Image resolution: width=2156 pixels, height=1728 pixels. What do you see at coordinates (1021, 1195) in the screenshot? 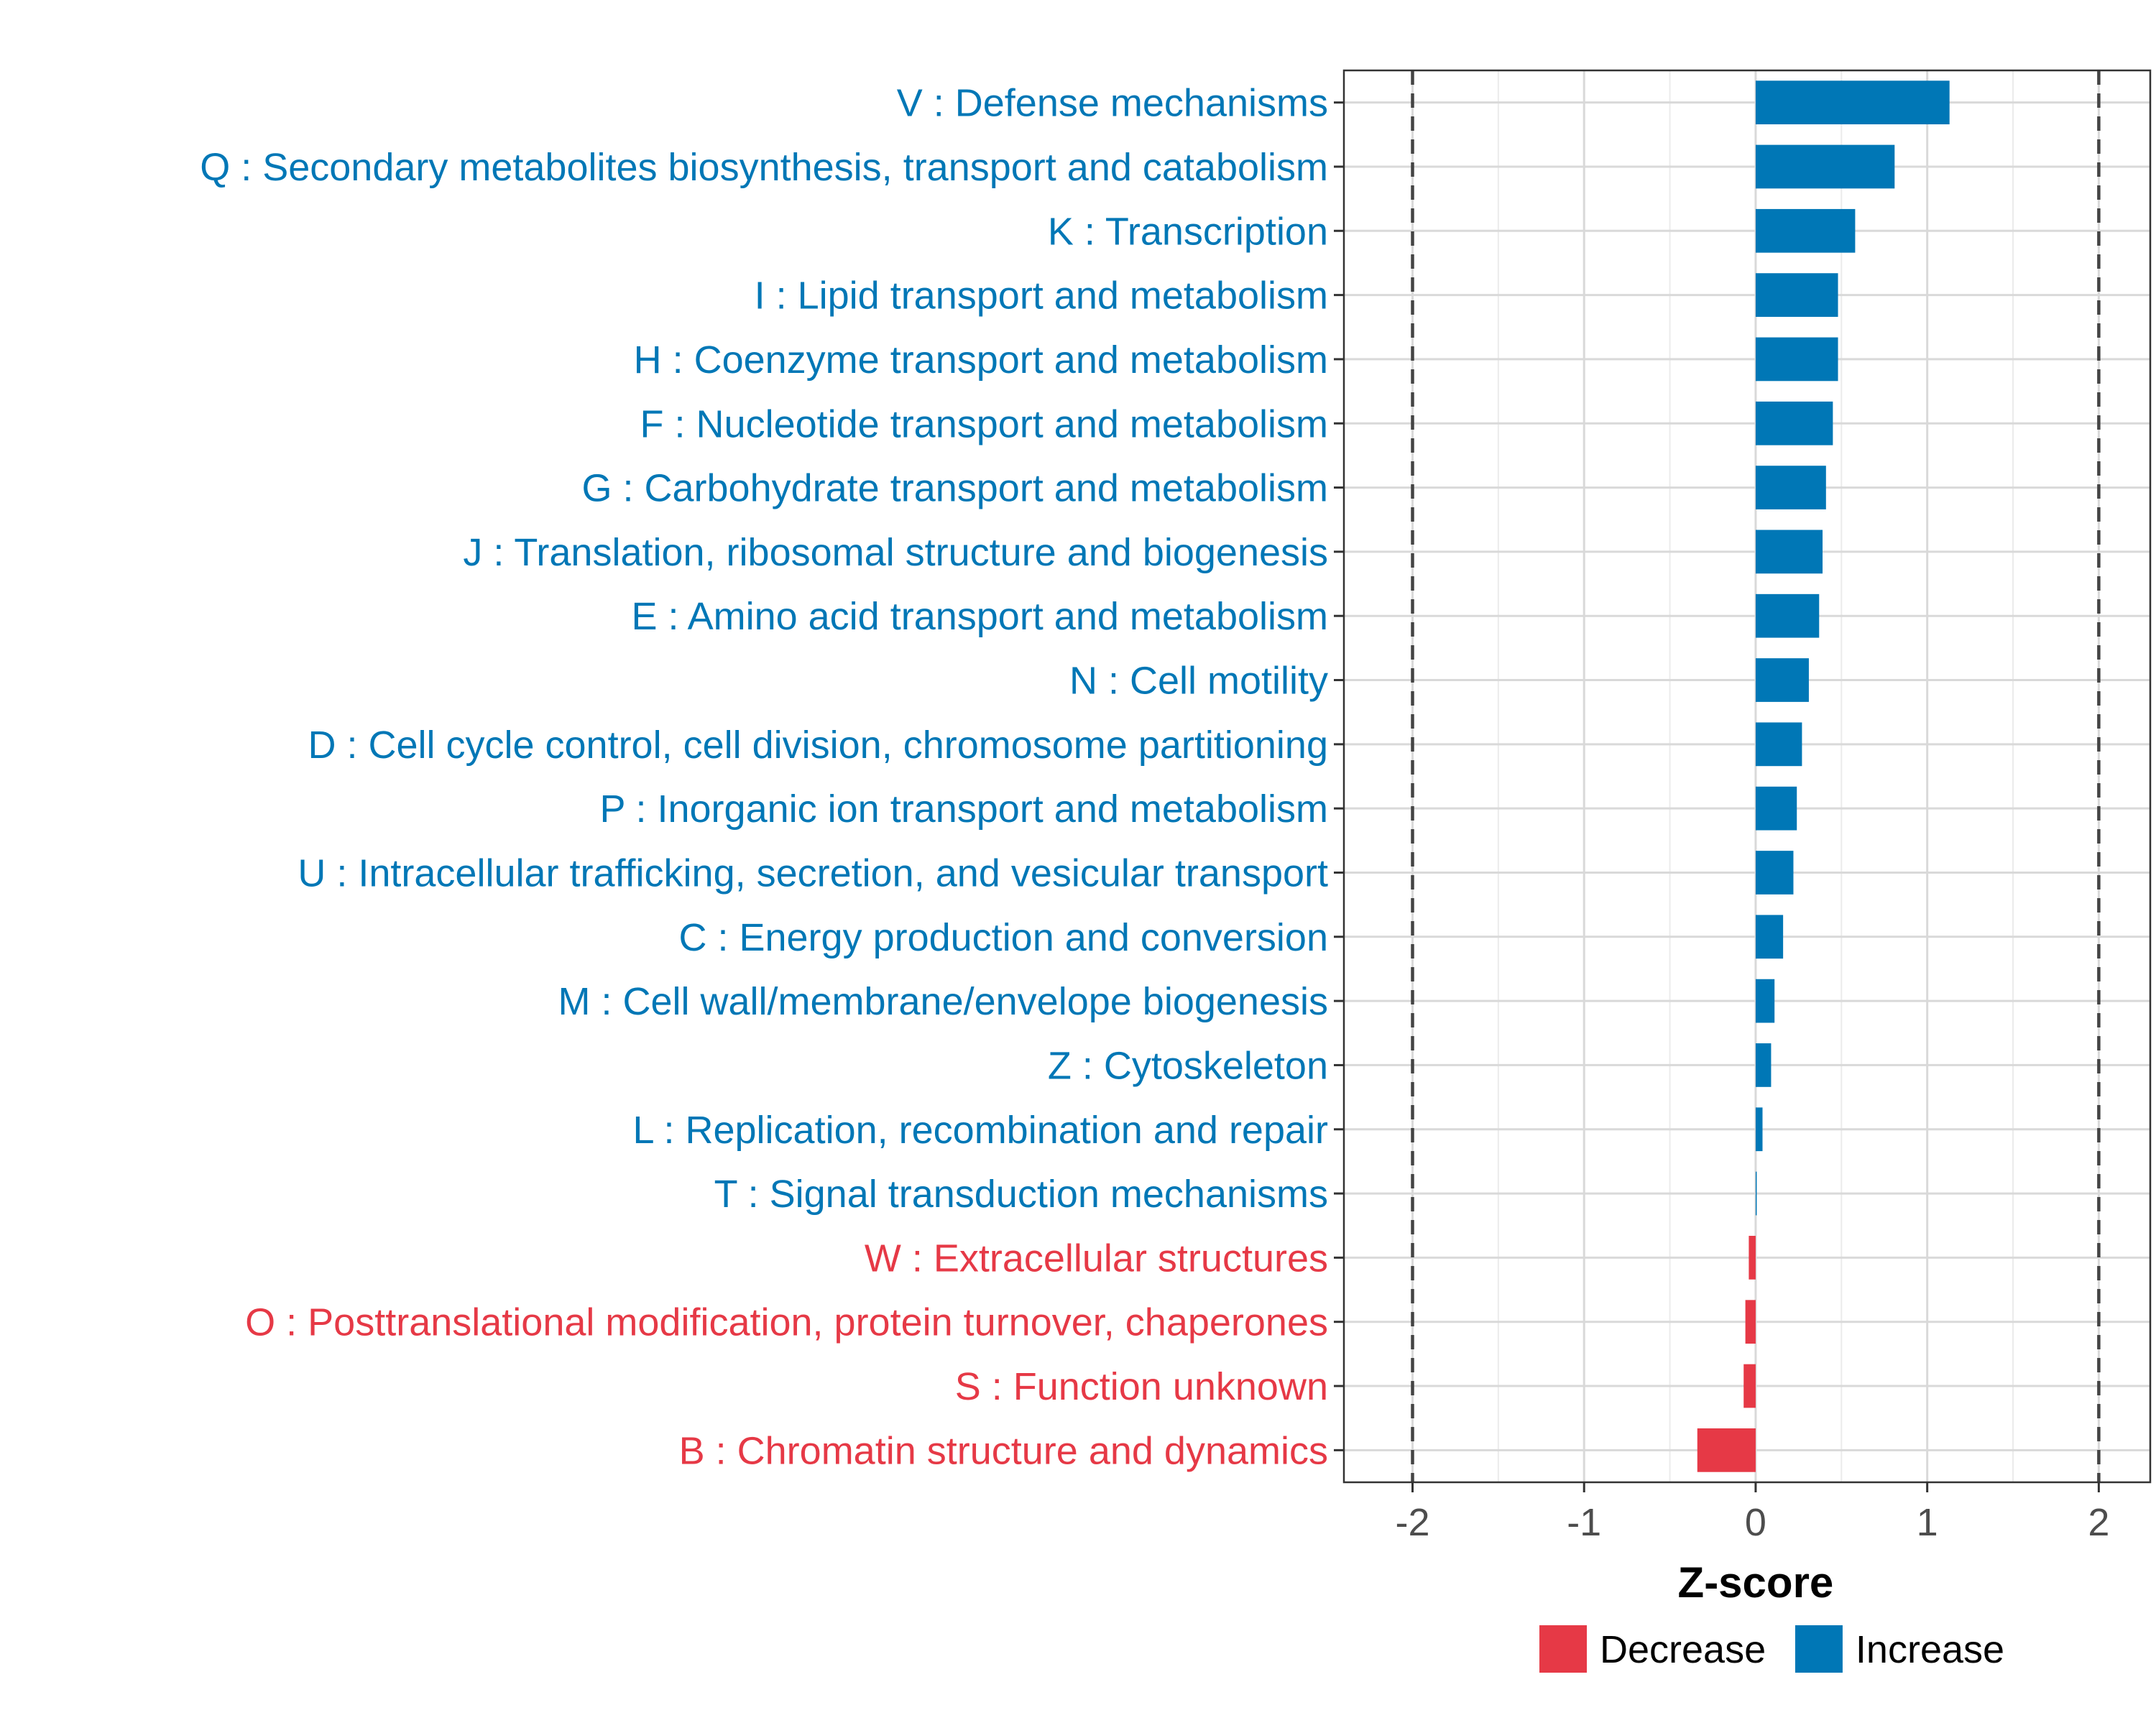
I see `category-label: T : Signal transduction mechanisms` at bounding box center [1021, 1195].